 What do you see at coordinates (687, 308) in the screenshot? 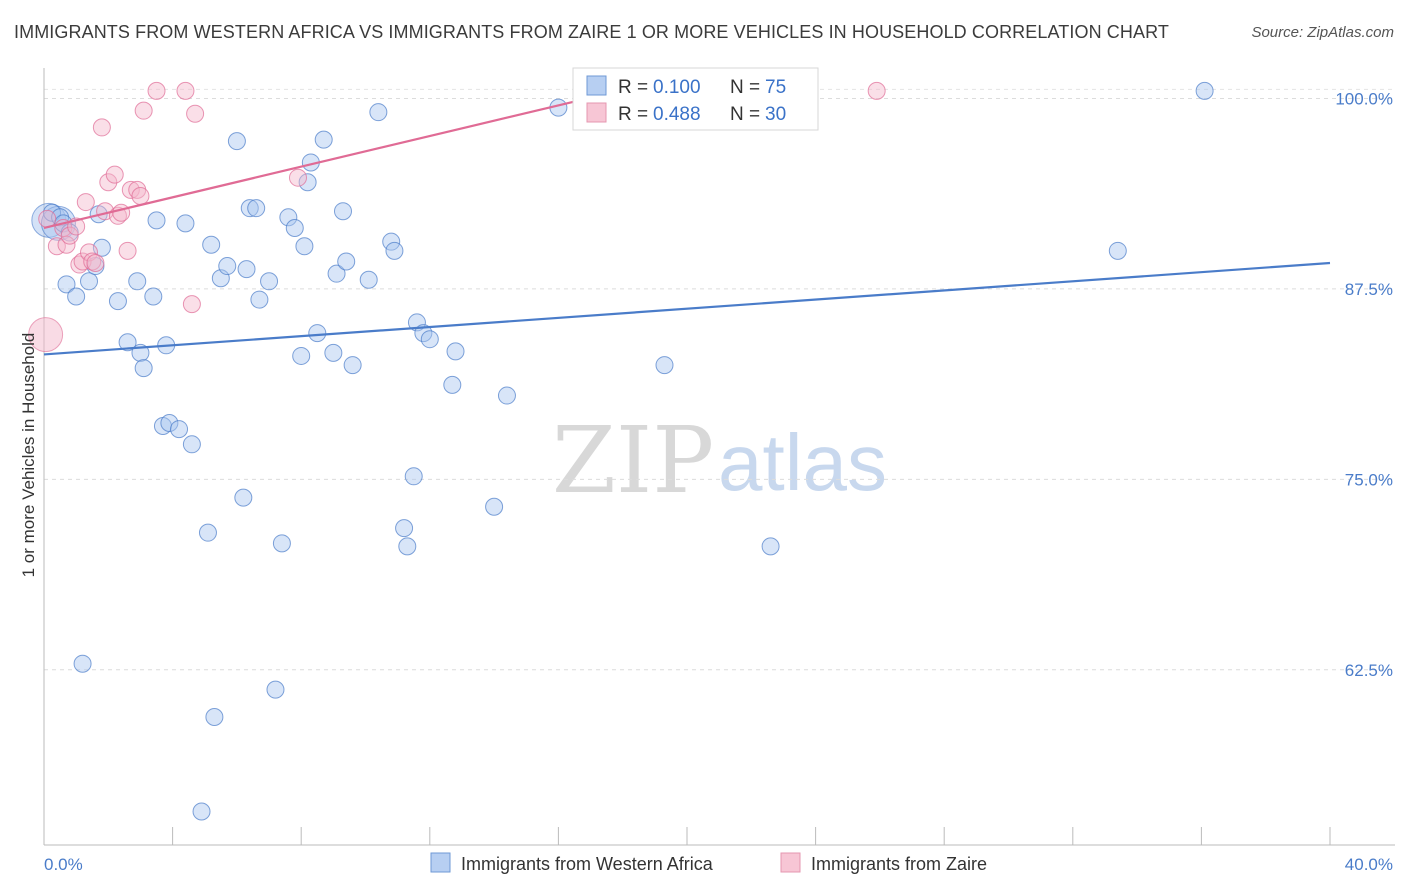
I see `trend-line-blue` at bounding box center [687, 308].